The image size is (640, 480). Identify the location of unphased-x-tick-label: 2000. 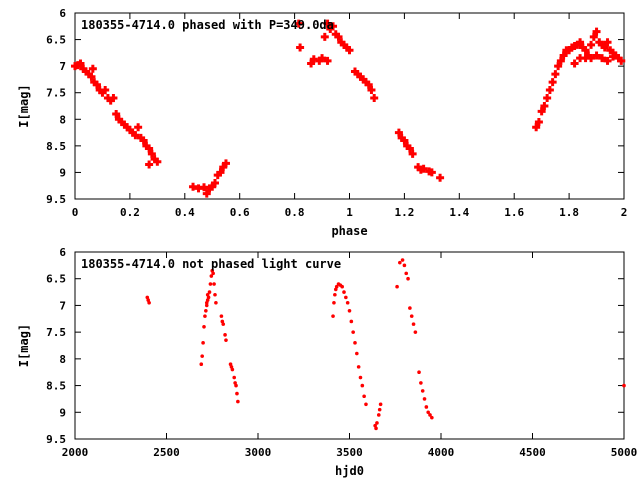
(75, 452).